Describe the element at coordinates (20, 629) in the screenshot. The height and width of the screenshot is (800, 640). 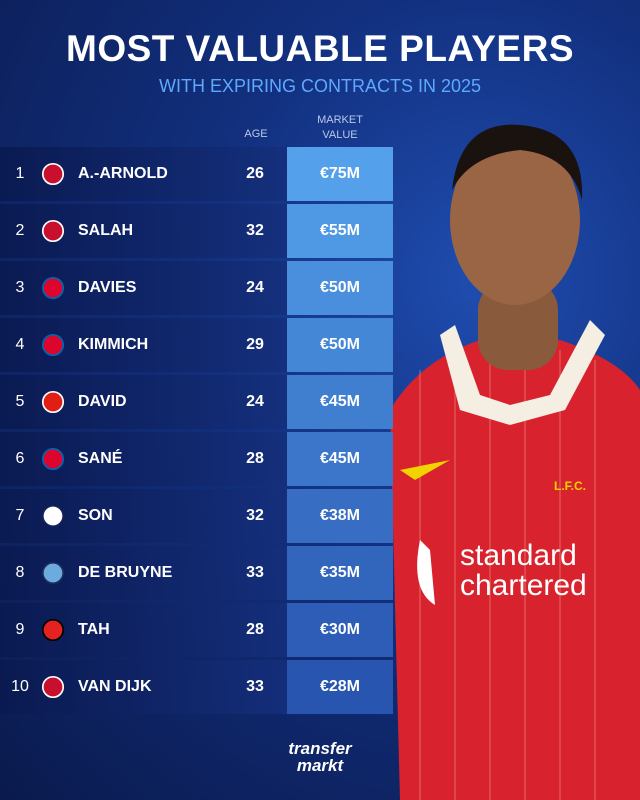
I see `rank: 9` at that location.